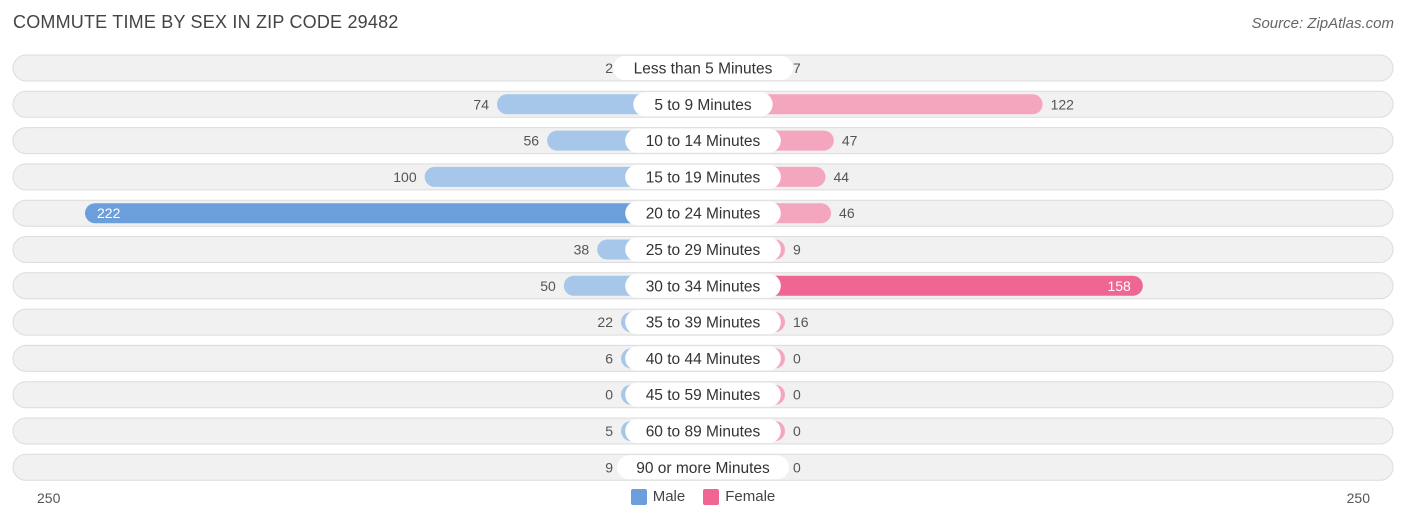  Describe the element at coordinates (605, 322) in the screenshot. I see `male-value-label: 22` at that location.